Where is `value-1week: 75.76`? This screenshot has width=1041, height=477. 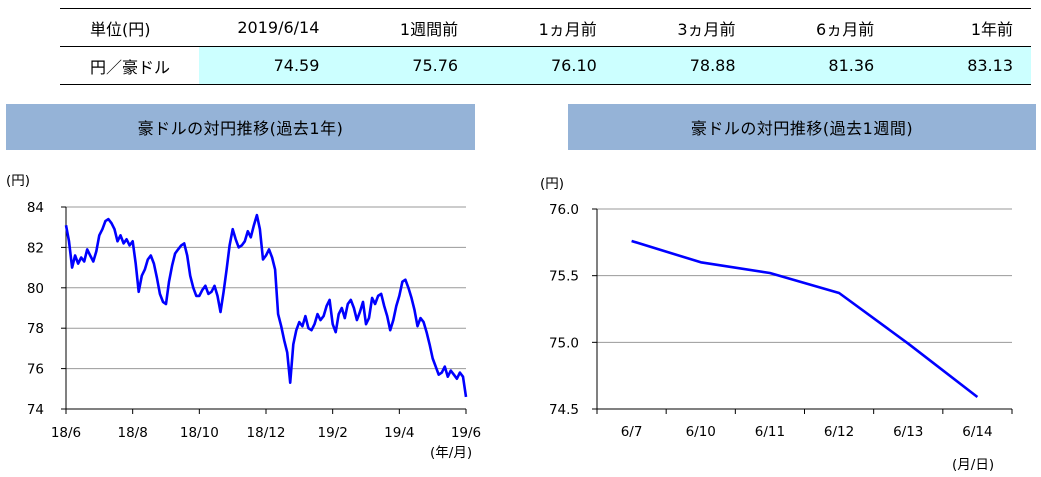 value-1week: 75.76 is located at coordinates (407, 65).